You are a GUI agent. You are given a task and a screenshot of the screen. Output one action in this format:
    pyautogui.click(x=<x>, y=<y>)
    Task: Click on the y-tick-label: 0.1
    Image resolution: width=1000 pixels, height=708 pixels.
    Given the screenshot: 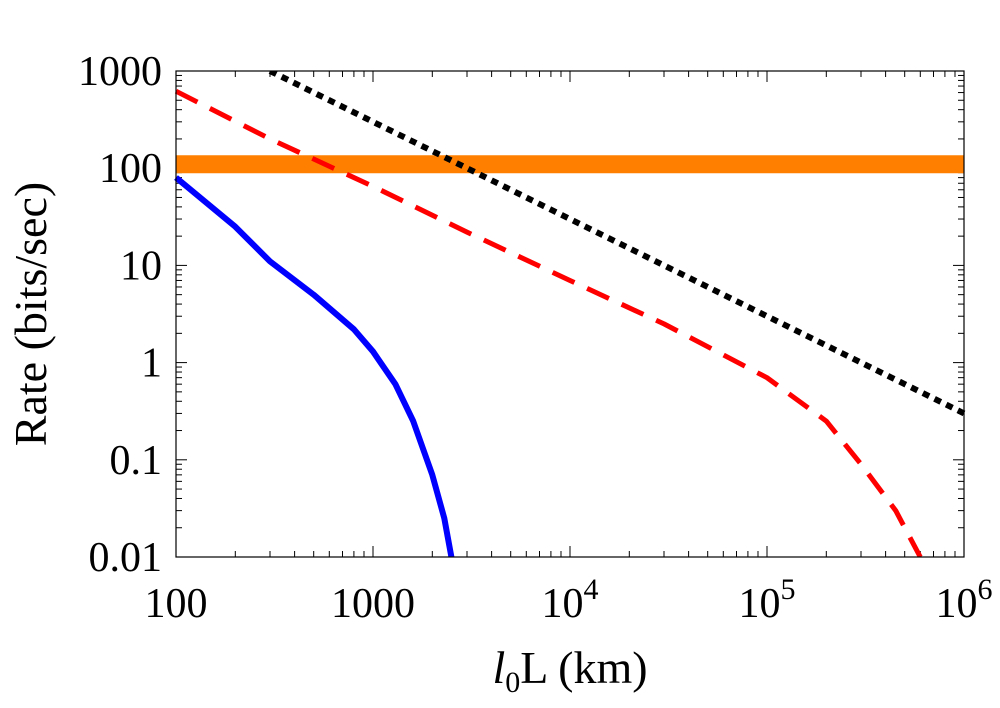 What is the action you would take?
    pyautogui.click(x=136, y=461)
    